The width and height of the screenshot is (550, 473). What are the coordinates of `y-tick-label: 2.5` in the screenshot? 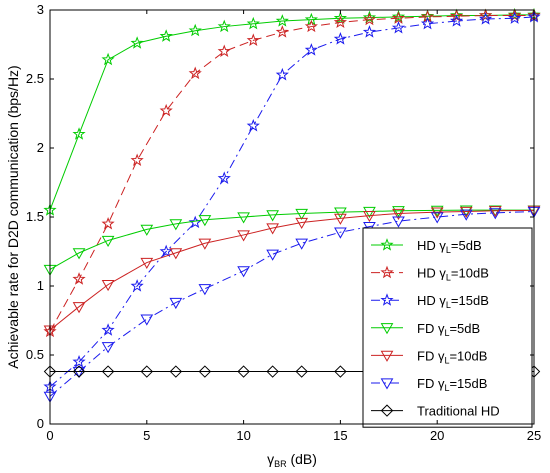 It's located at (35, 78).